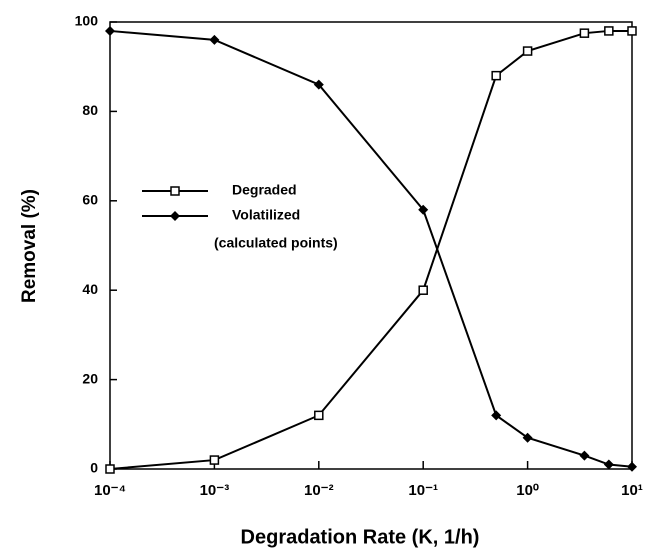 Image resolution: width=653 pixels, height=550 pixels. Describe the element at coordinates (527, 490) in the screenshot. I see `x-tick-label: 10⁰` at that location.